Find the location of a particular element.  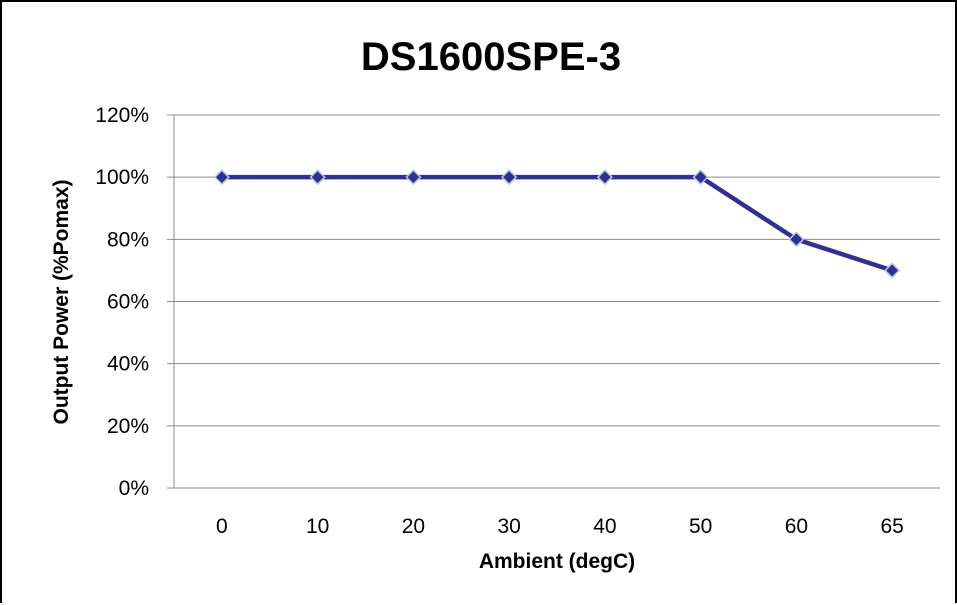

x-tick-label: 65 is located at coordinates (891, 526).